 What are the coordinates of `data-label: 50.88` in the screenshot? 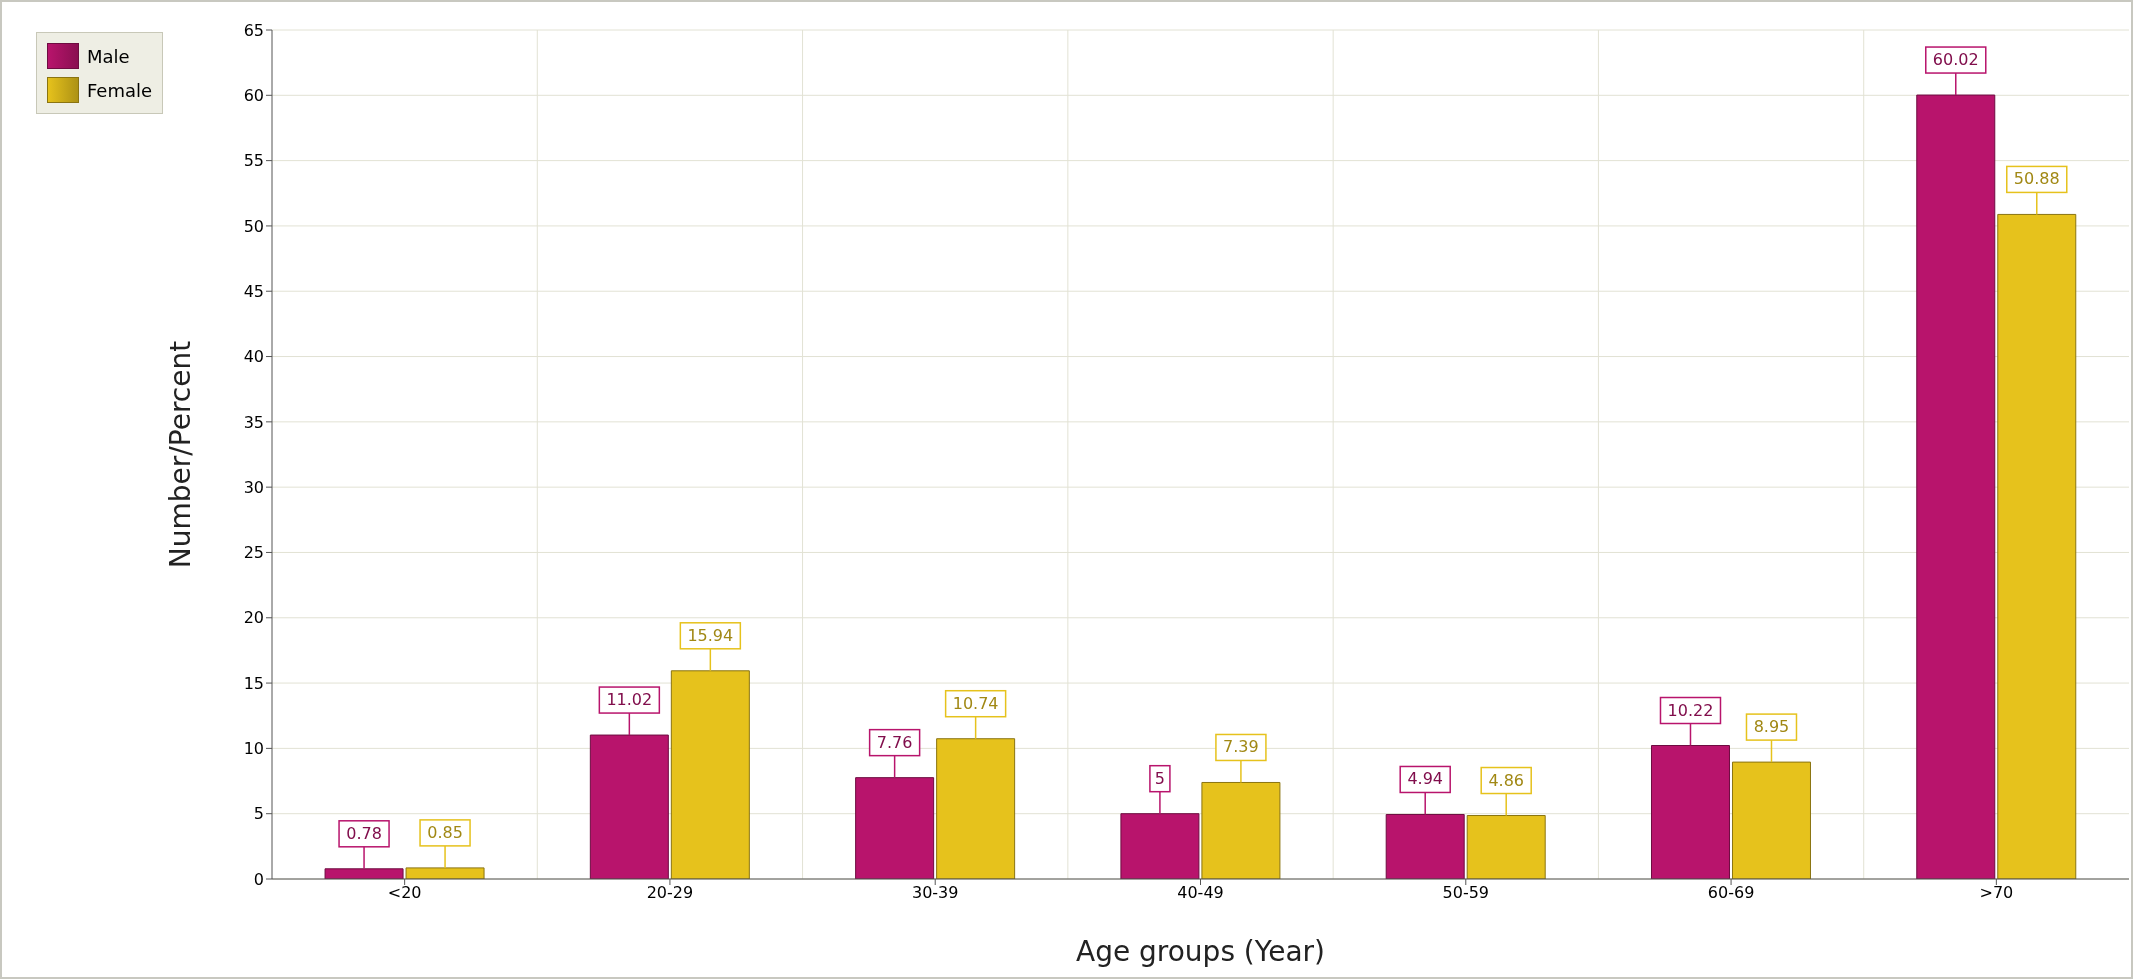 It's located at (2036, 179).